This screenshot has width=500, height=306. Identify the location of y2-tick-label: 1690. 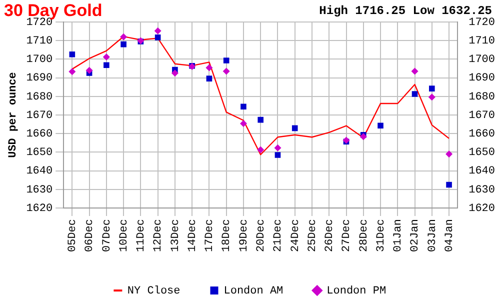
(481, 78).